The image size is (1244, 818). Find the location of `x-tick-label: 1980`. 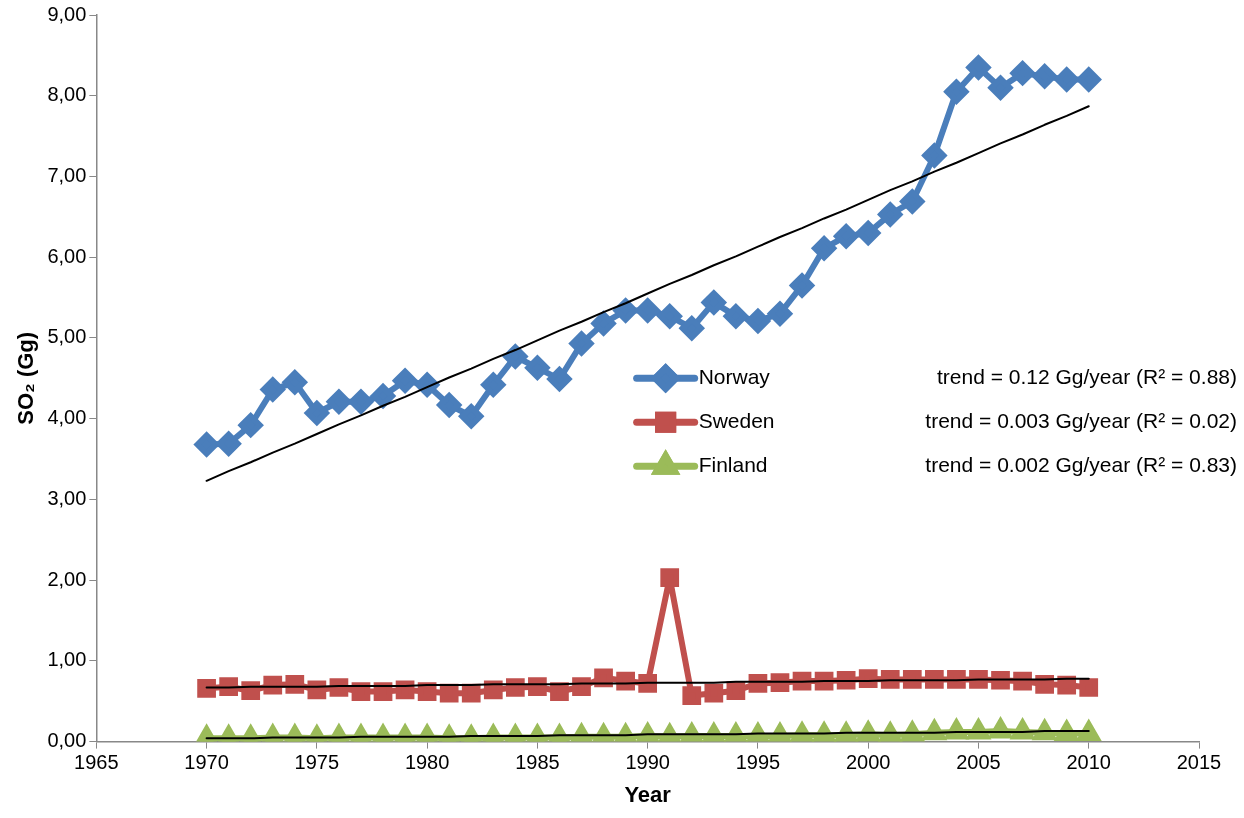

x-tick-label: 1980 is located at coordinates (427, 762).